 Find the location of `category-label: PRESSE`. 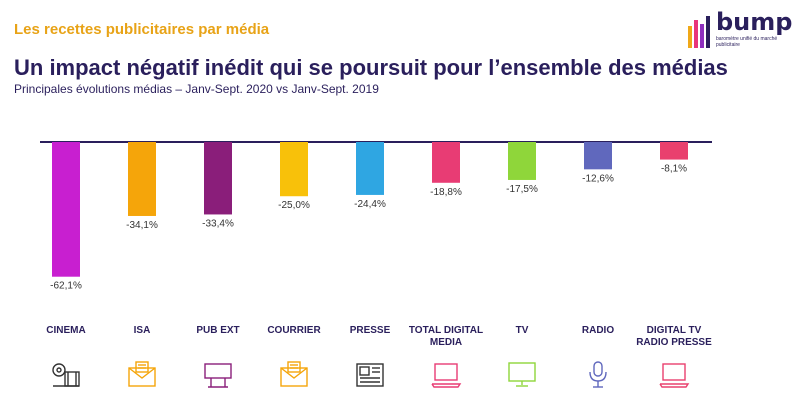

category-label: PRESSE is located at coordinates (370, 330).